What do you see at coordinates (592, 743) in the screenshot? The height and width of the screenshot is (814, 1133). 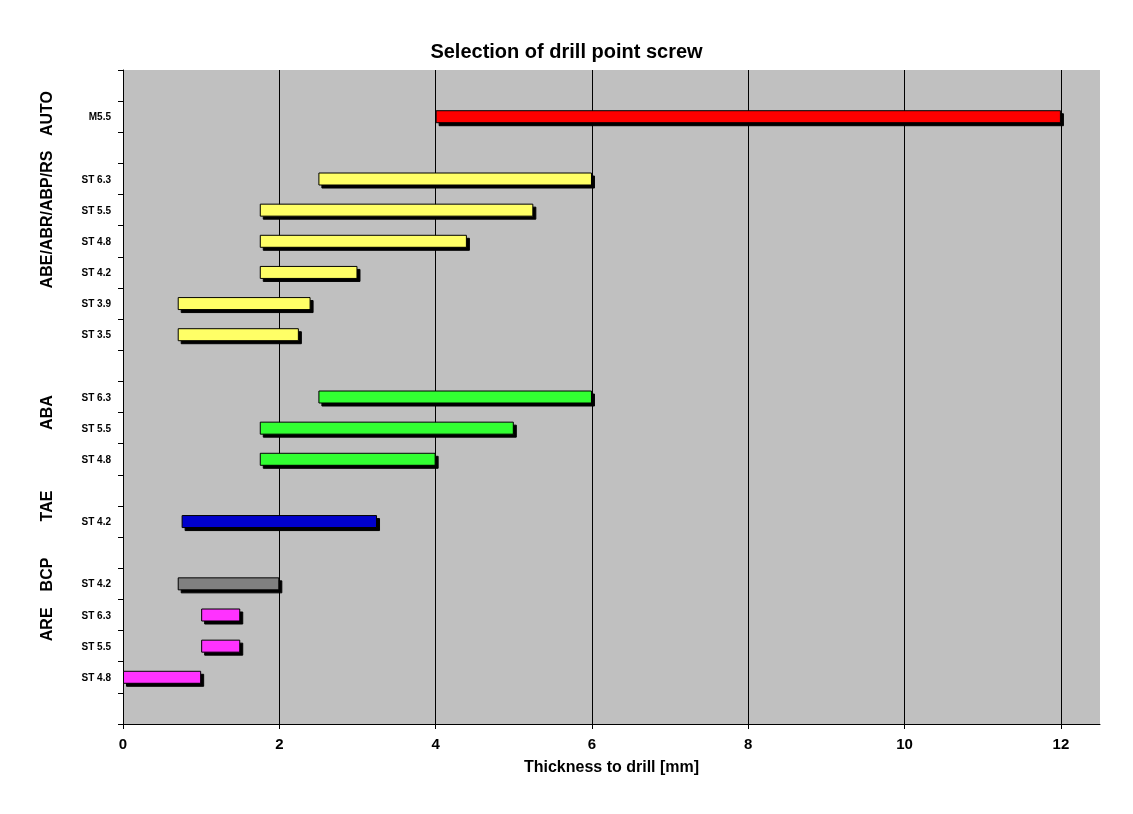 I see `x-tick-label: 6` at bounding box center [592, 743].